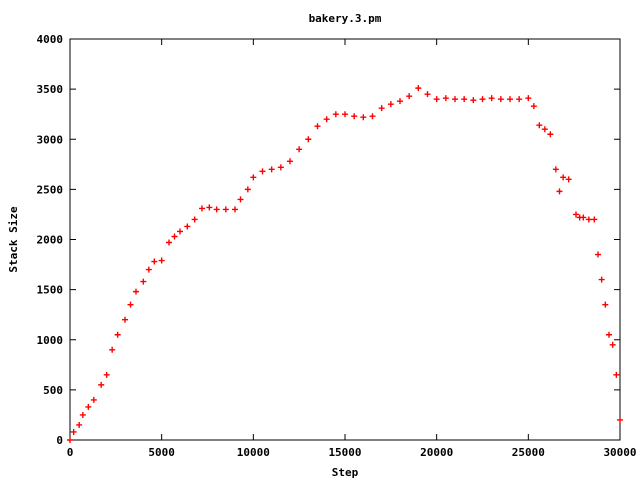 The width and height of the screenshot is (640, 480). I want to click on x-tick-label: 30000, so click(619, 452).